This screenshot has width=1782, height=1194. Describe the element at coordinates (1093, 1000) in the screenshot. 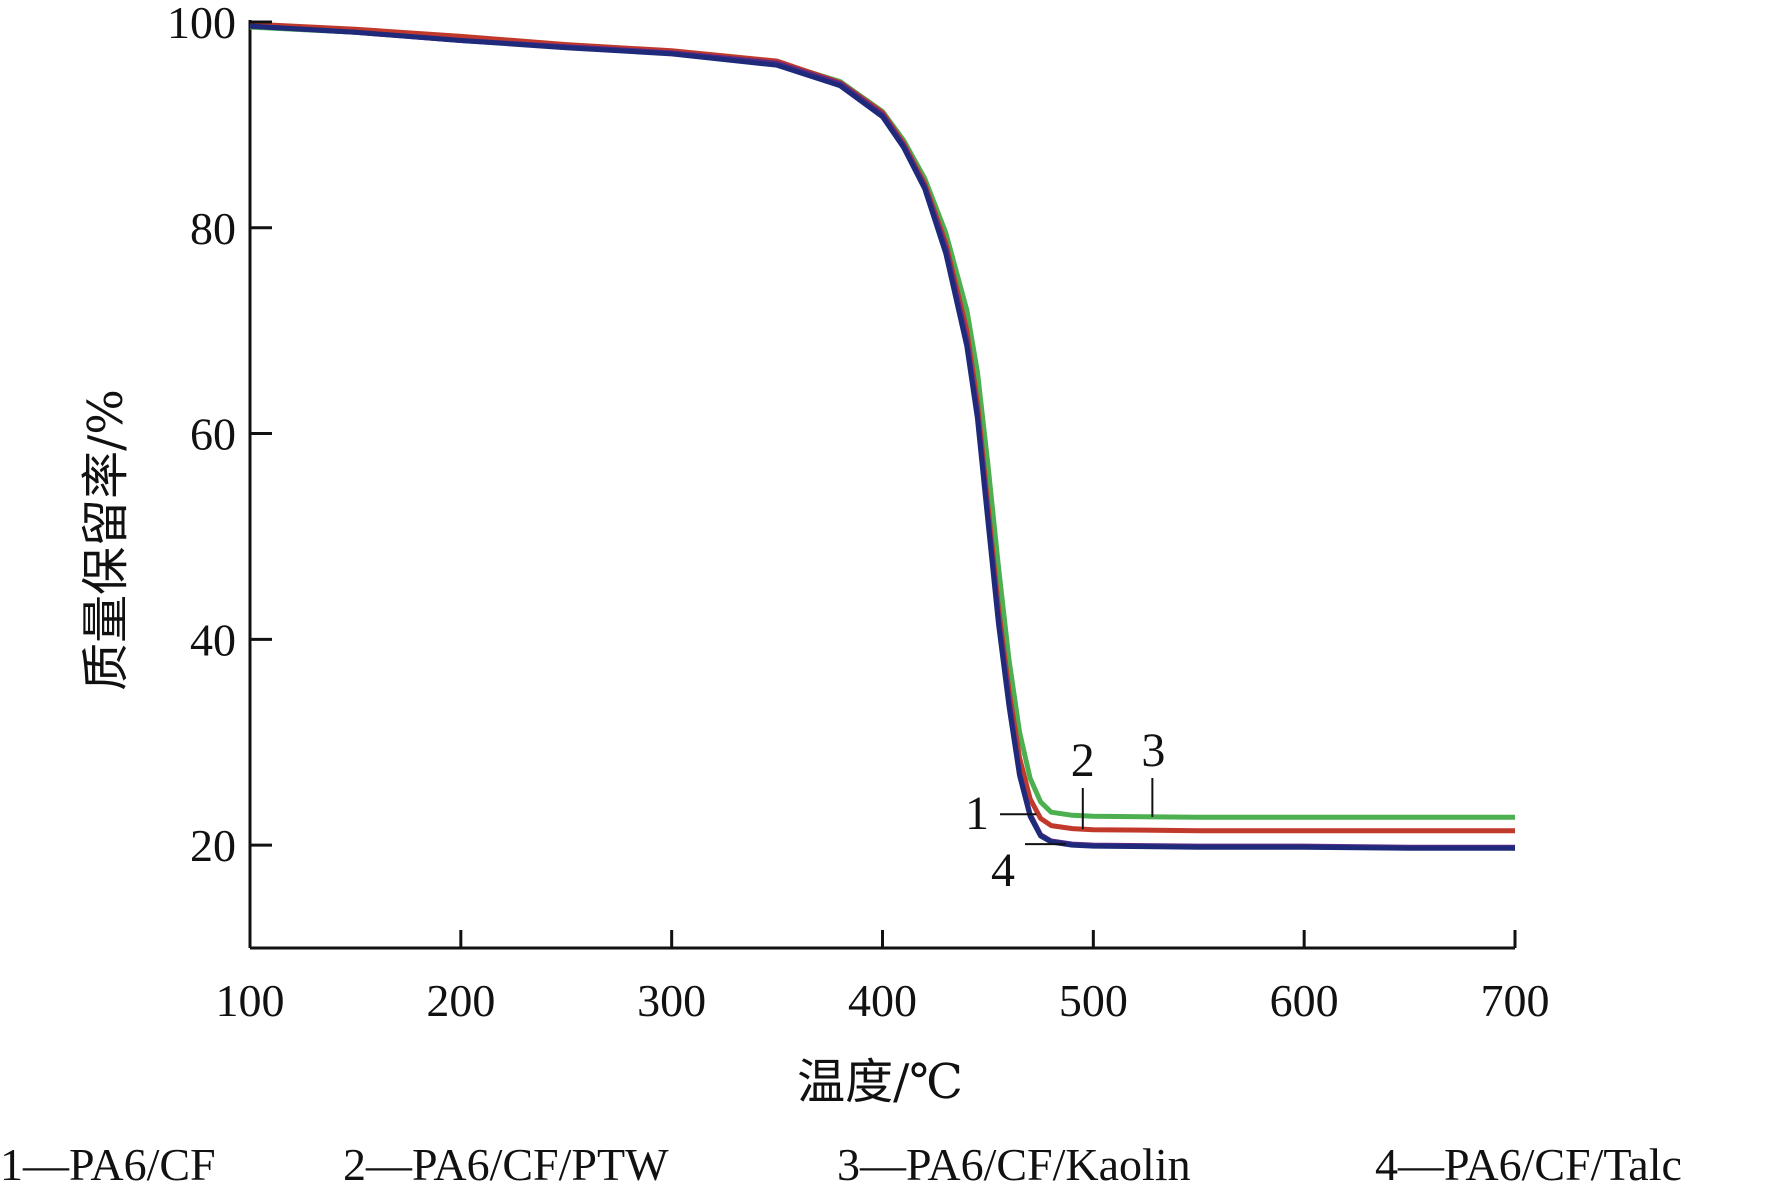

I see `x-tick-label: 500` at that location.